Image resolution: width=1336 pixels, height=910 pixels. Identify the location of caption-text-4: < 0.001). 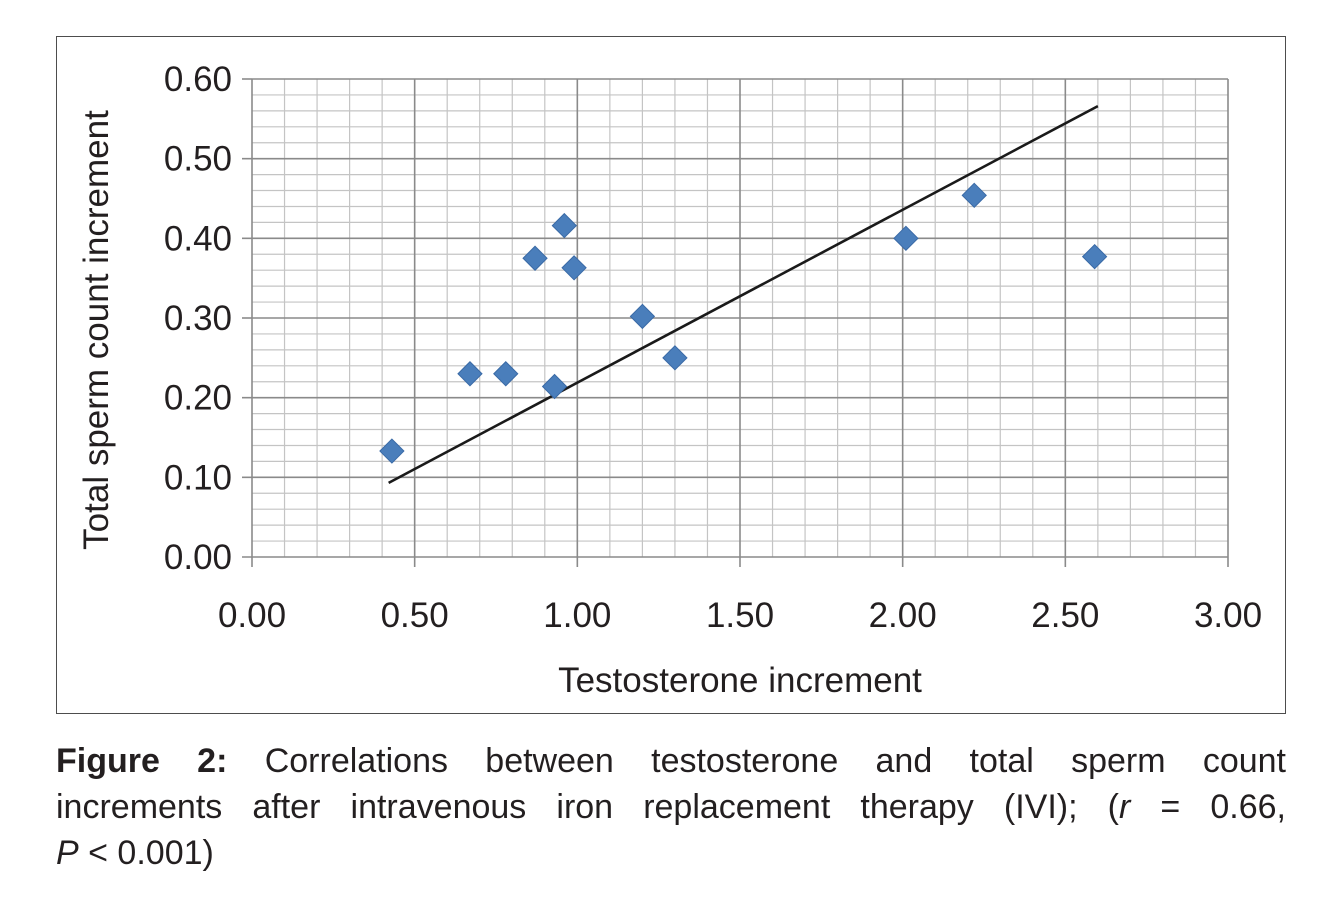
(146, 853).